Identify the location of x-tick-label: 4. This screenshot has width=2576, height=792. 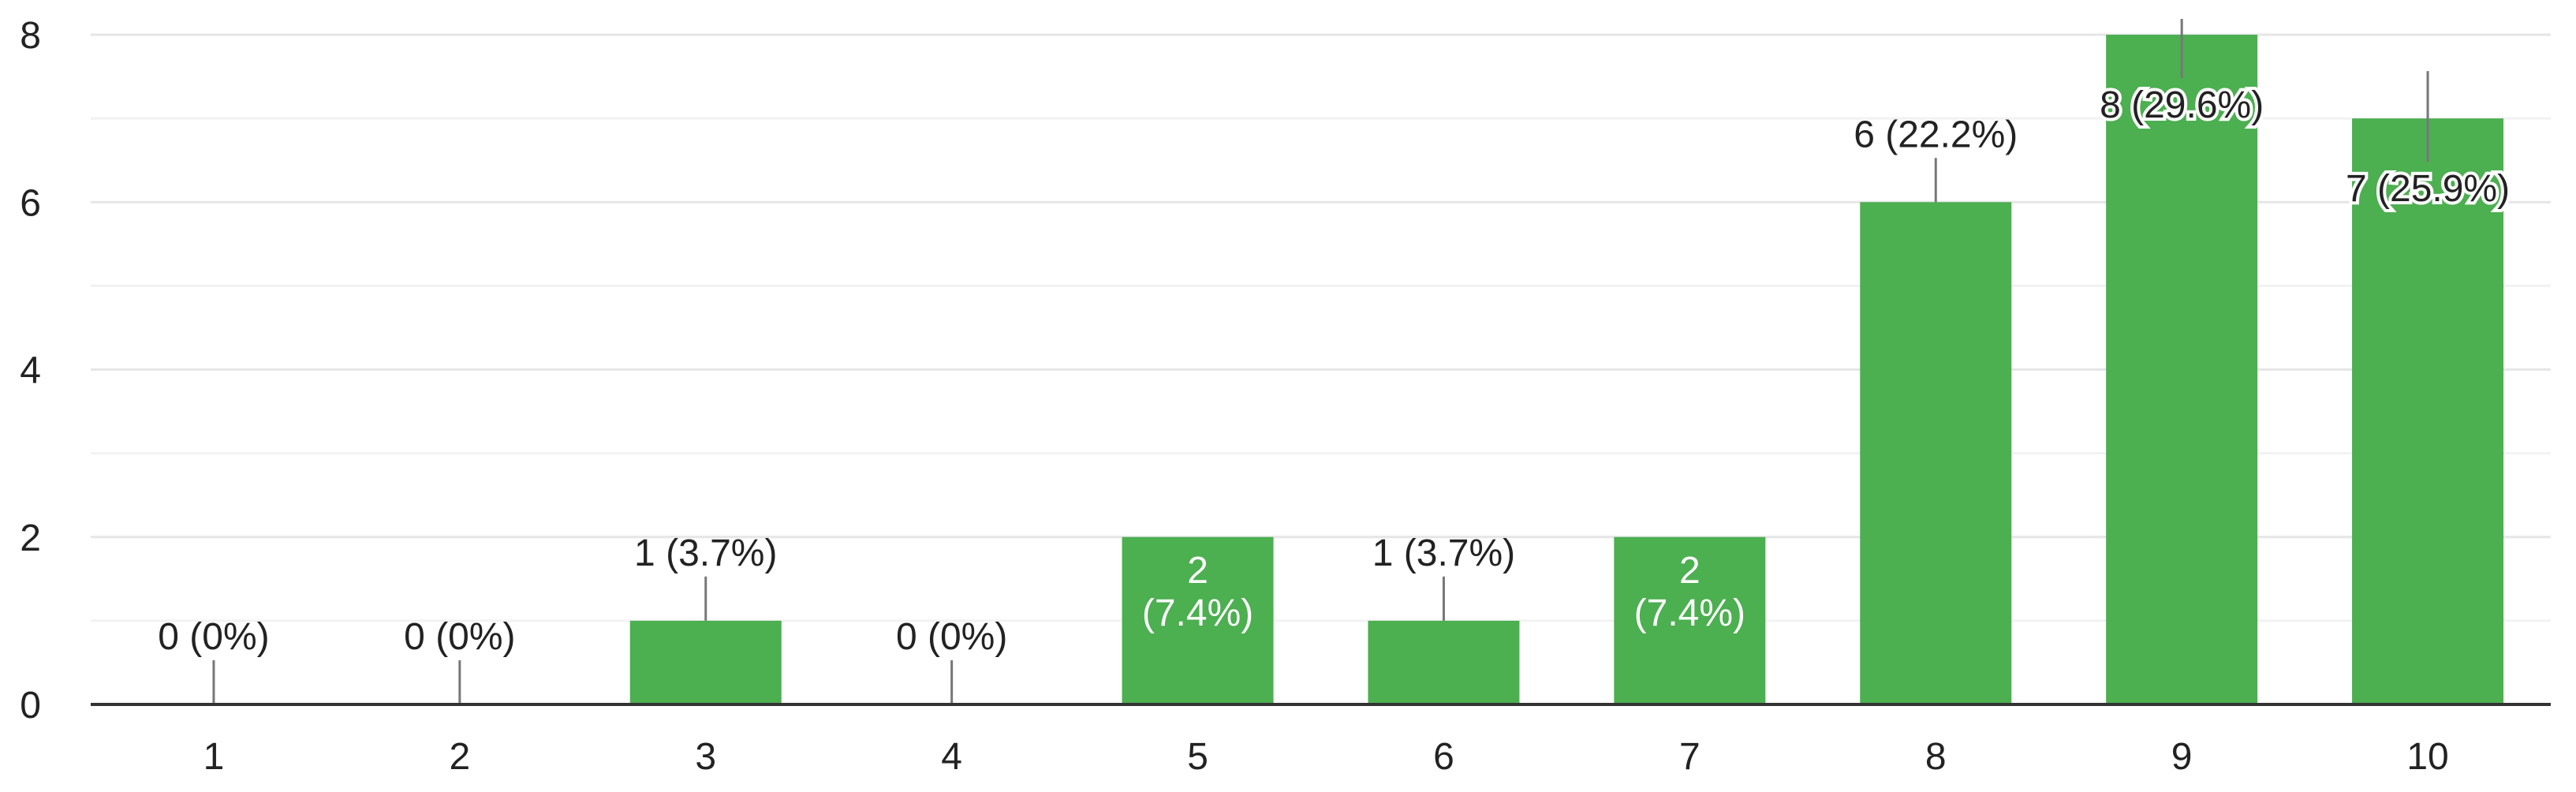
(951, 757).